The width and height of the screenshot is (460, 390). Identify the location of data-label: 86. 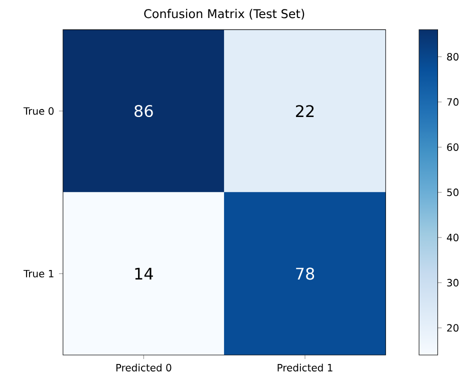
(143, 111).